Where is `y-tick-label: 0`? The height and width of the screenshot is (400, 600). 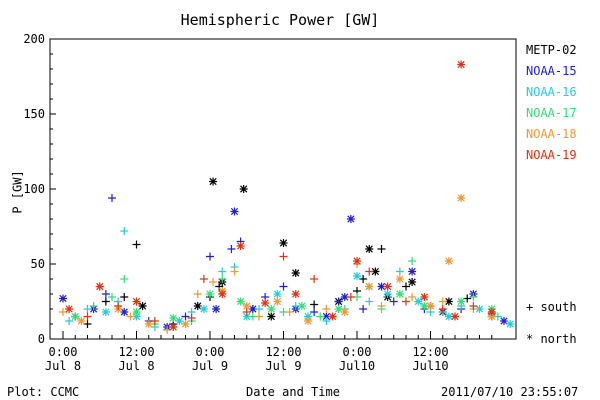
y-tick-label: 0 is located at coordinates (41, 339).